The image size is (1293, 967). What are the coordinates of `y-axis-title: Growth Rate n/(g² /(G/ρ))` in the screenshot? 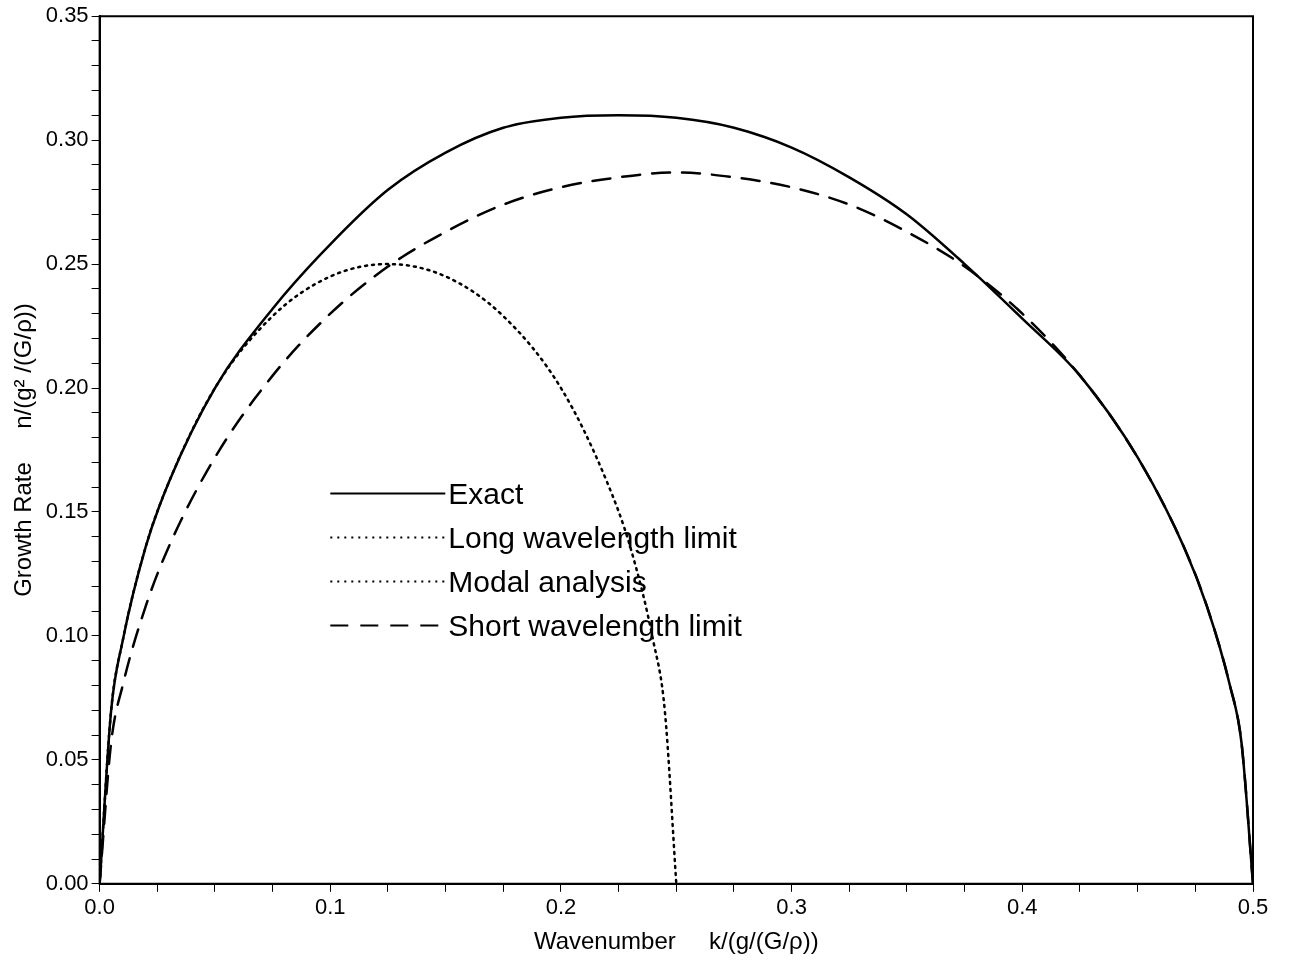 It's located at (23, 450).